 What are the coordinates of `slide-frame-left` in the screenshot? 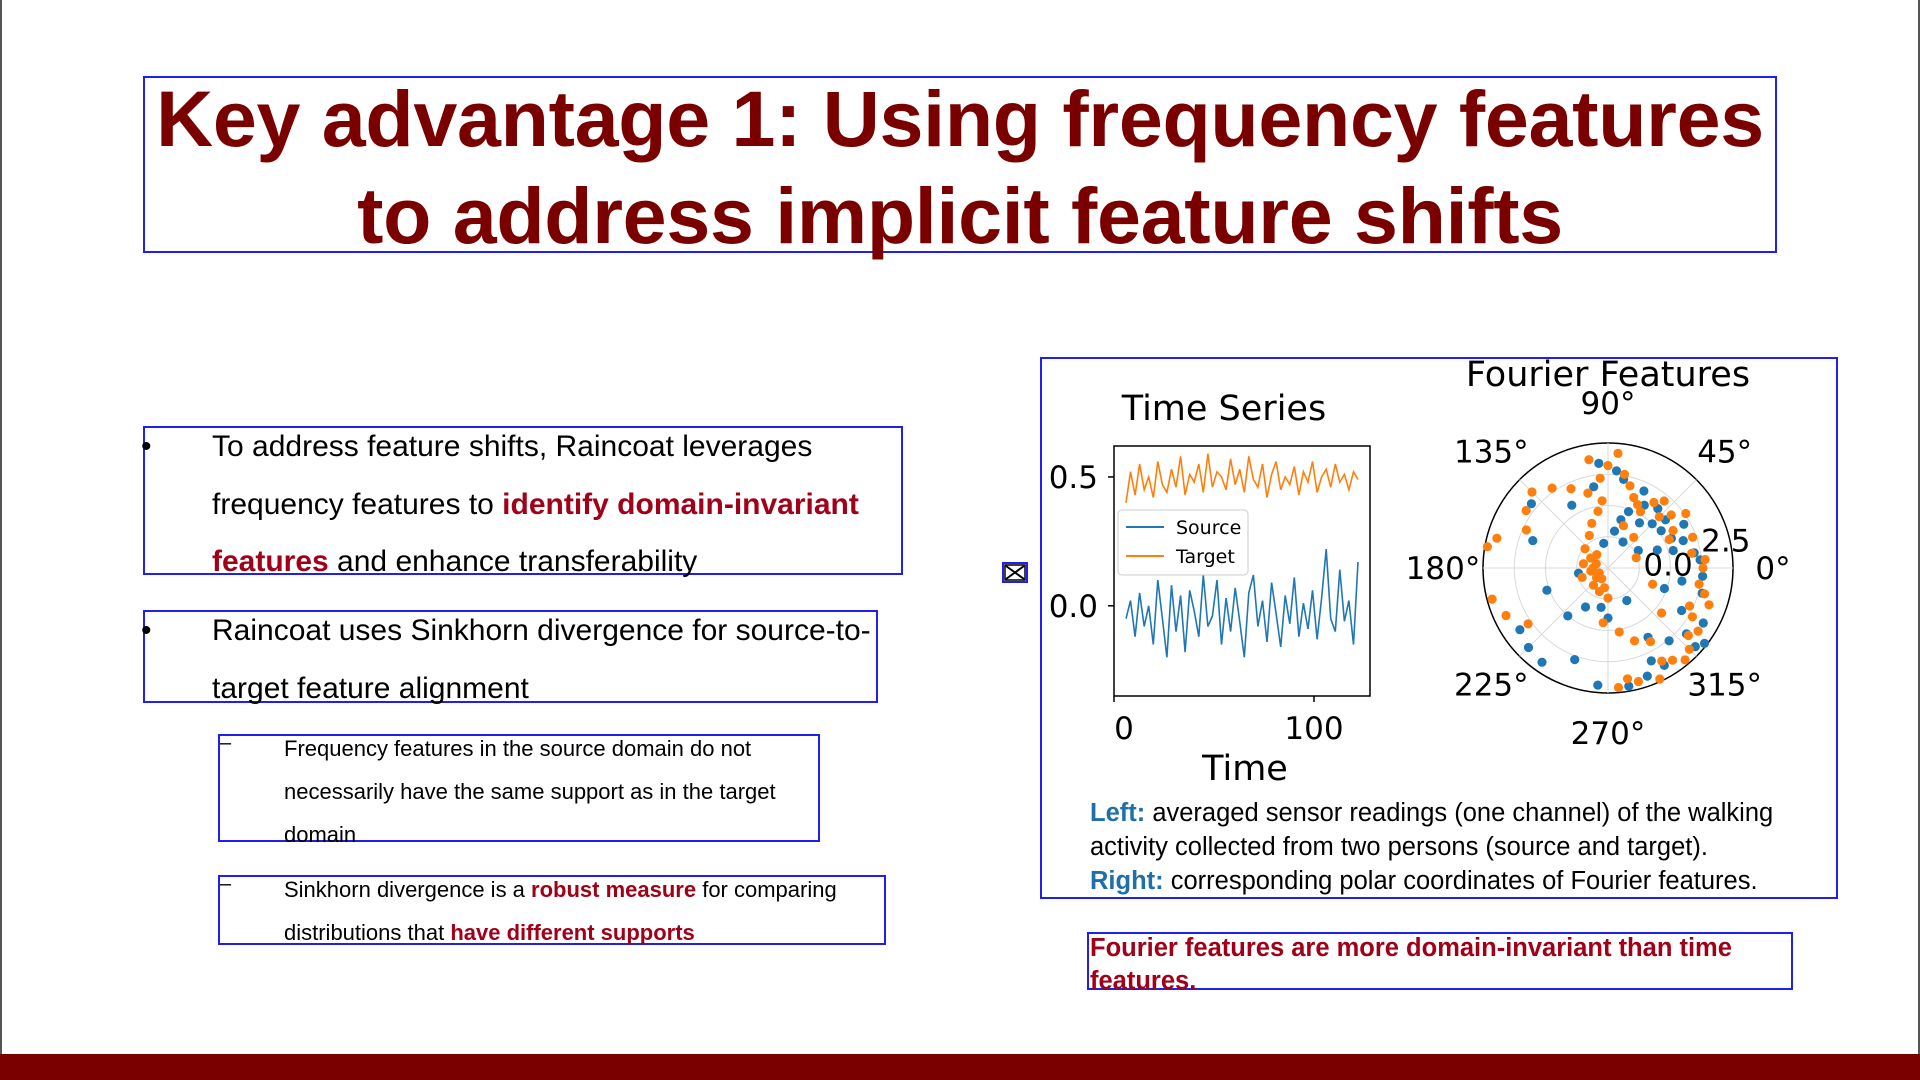 It's located at (1, 540).